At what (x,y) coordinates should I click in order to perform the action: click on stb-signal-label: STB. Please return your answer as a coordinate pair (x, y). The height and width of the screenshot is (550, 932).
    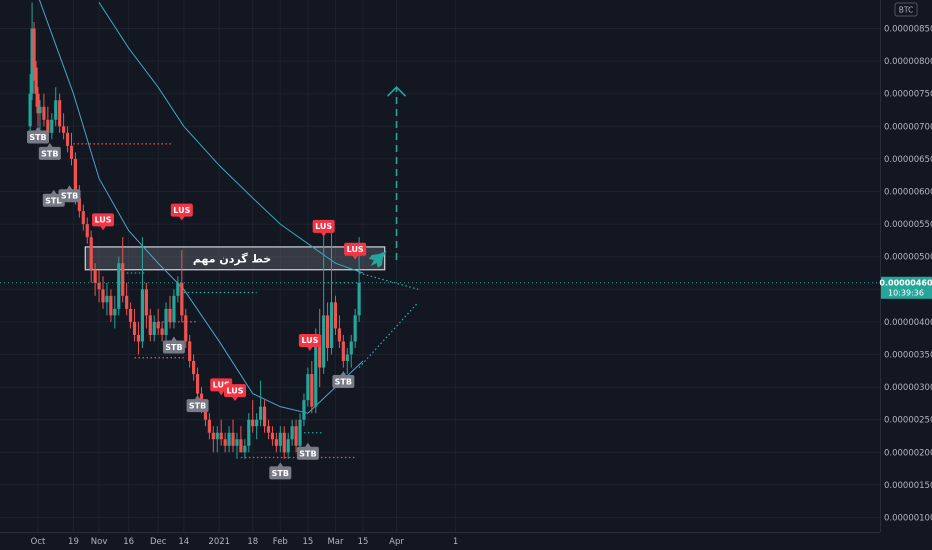
    Looking at the image, I should click on (197, 404).